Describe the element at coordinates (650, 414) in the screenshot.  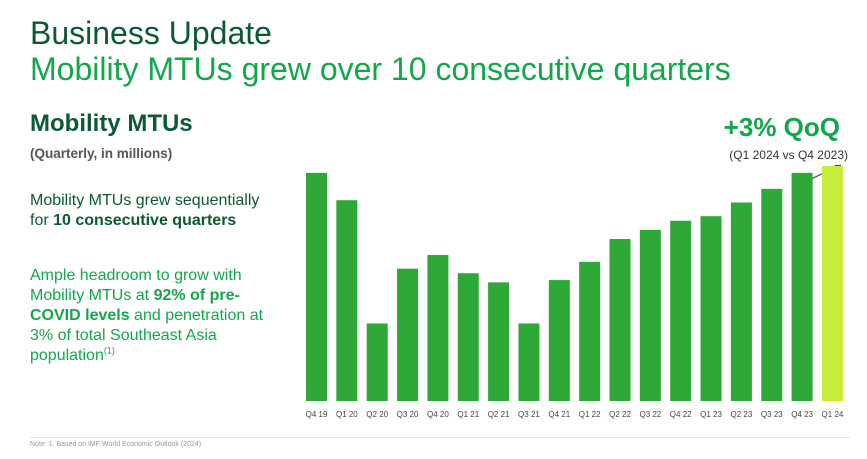
I see `x-tick-label: Q3 22` at that location.